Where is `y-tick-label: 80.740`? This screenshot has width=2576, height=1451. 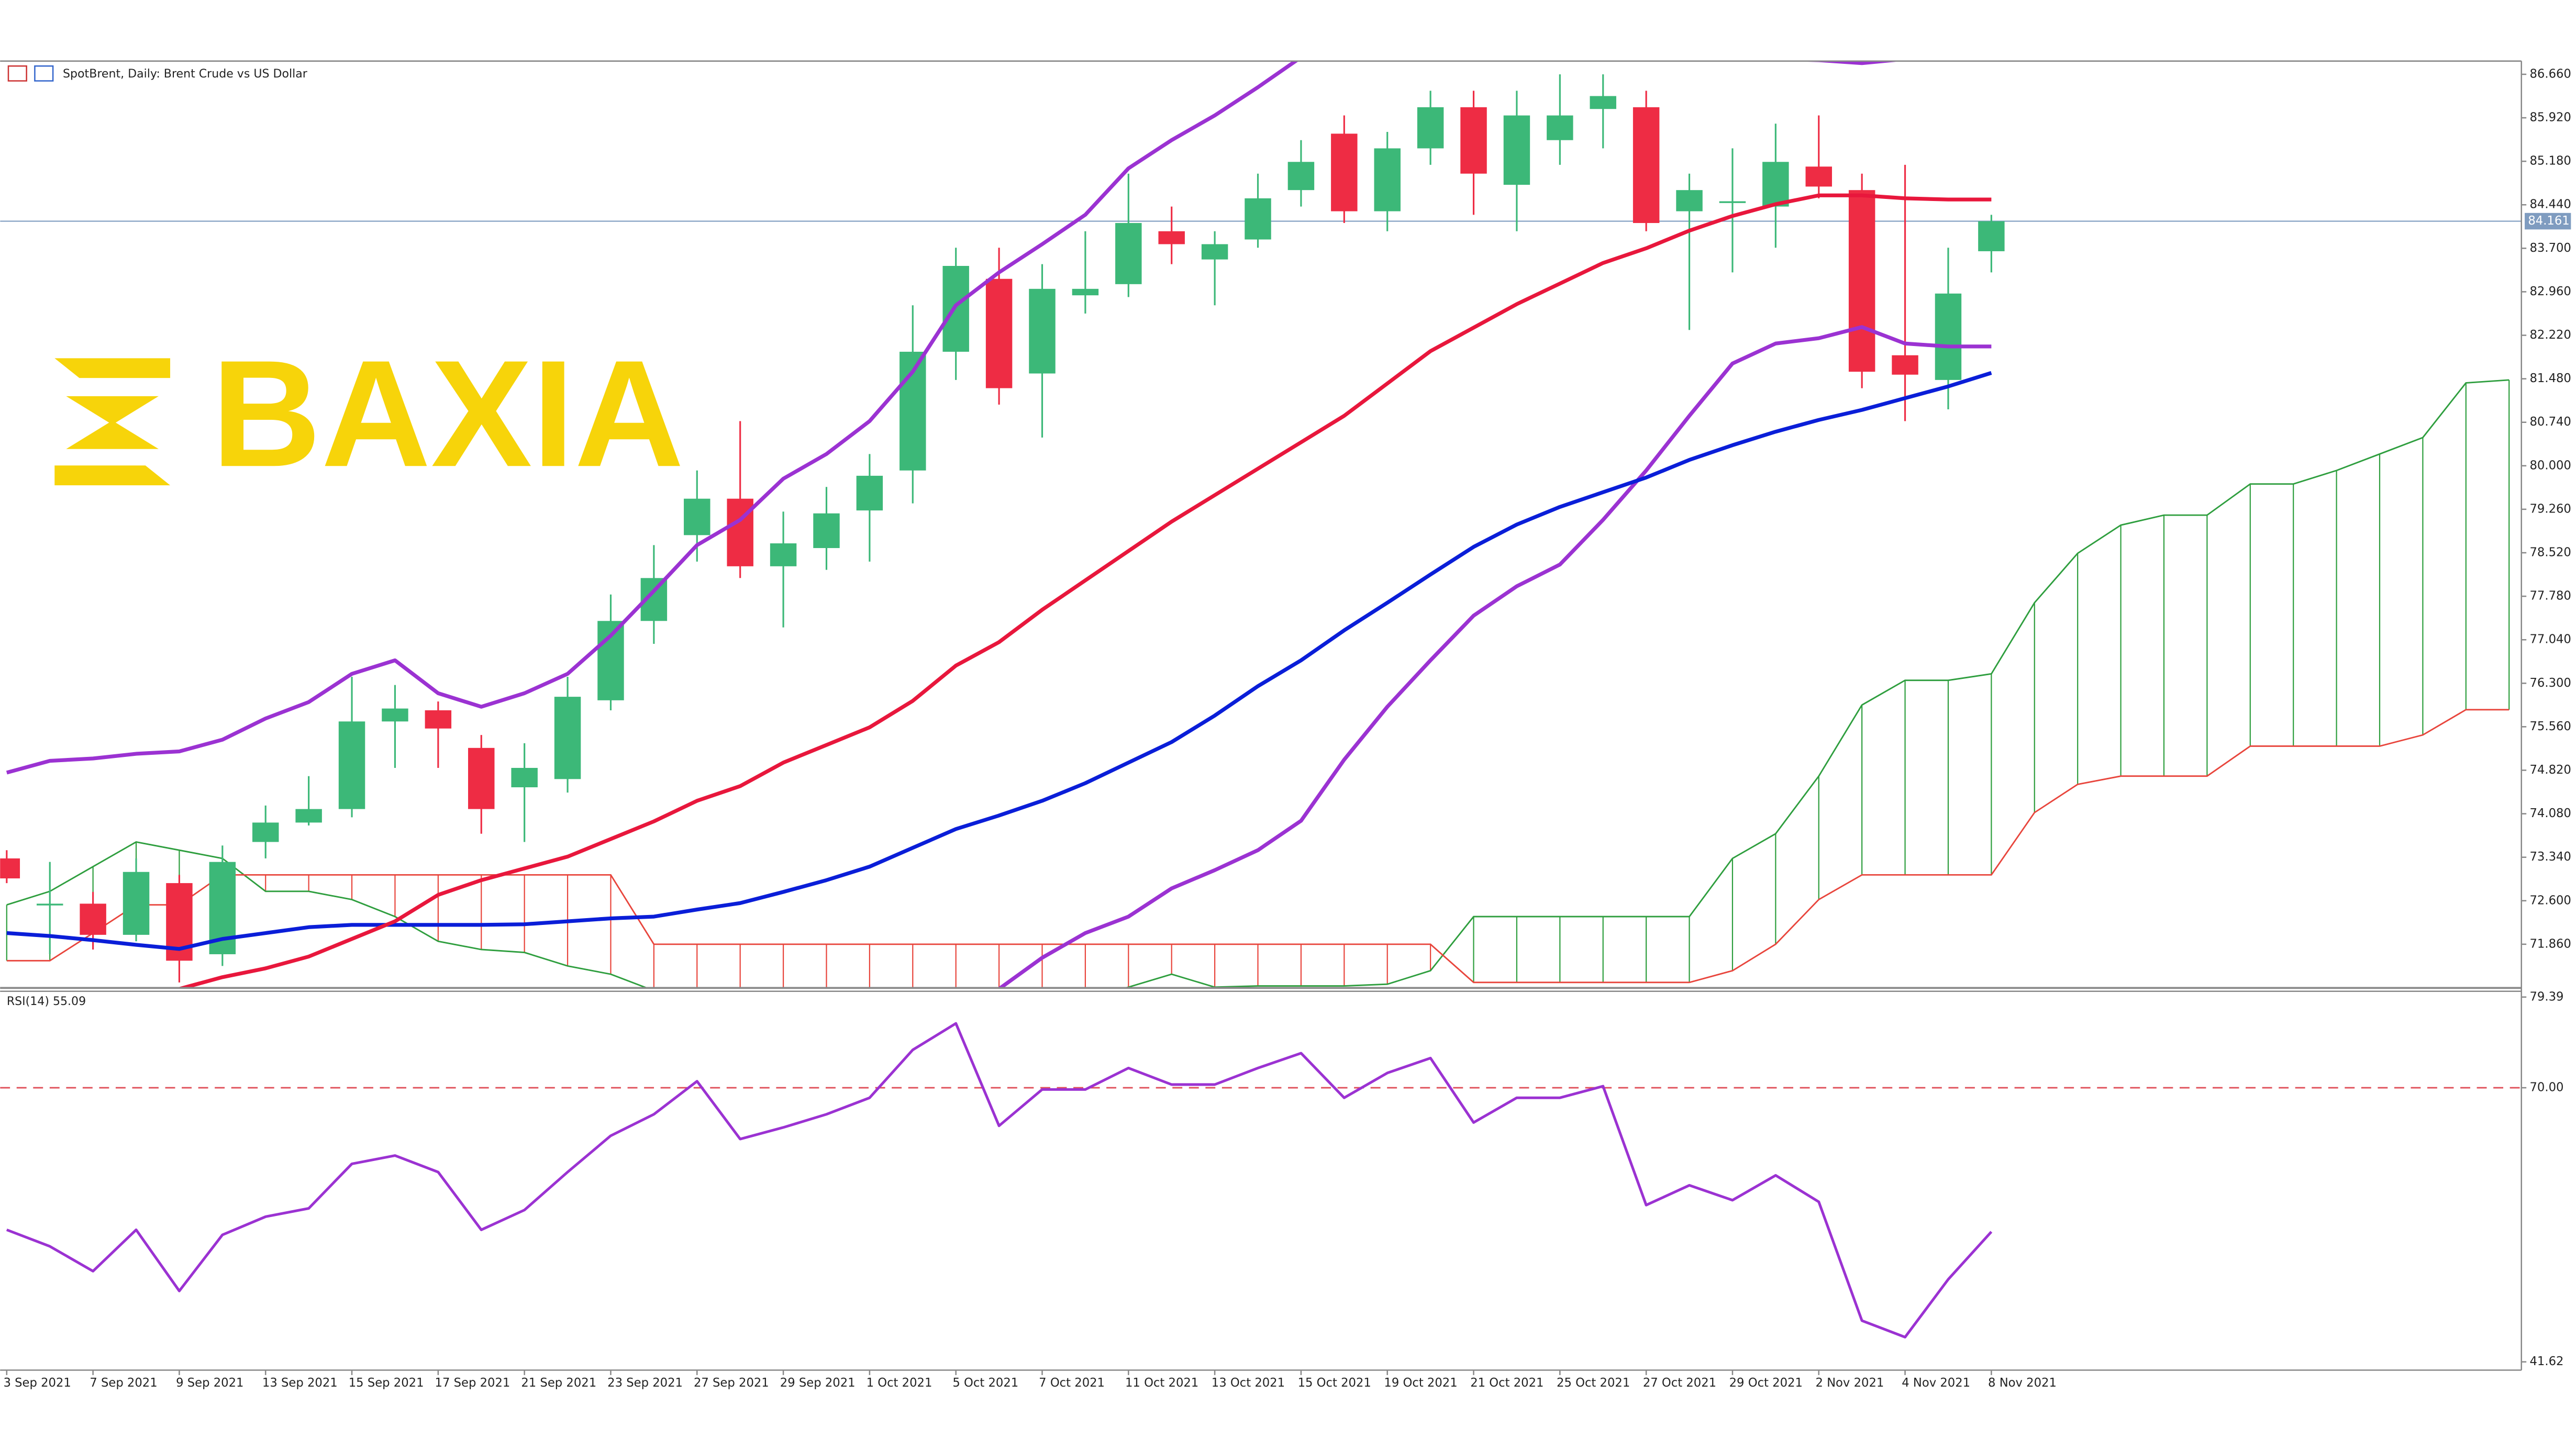 y-tick-label: 80.740 is located at coordinates (2550, 422).